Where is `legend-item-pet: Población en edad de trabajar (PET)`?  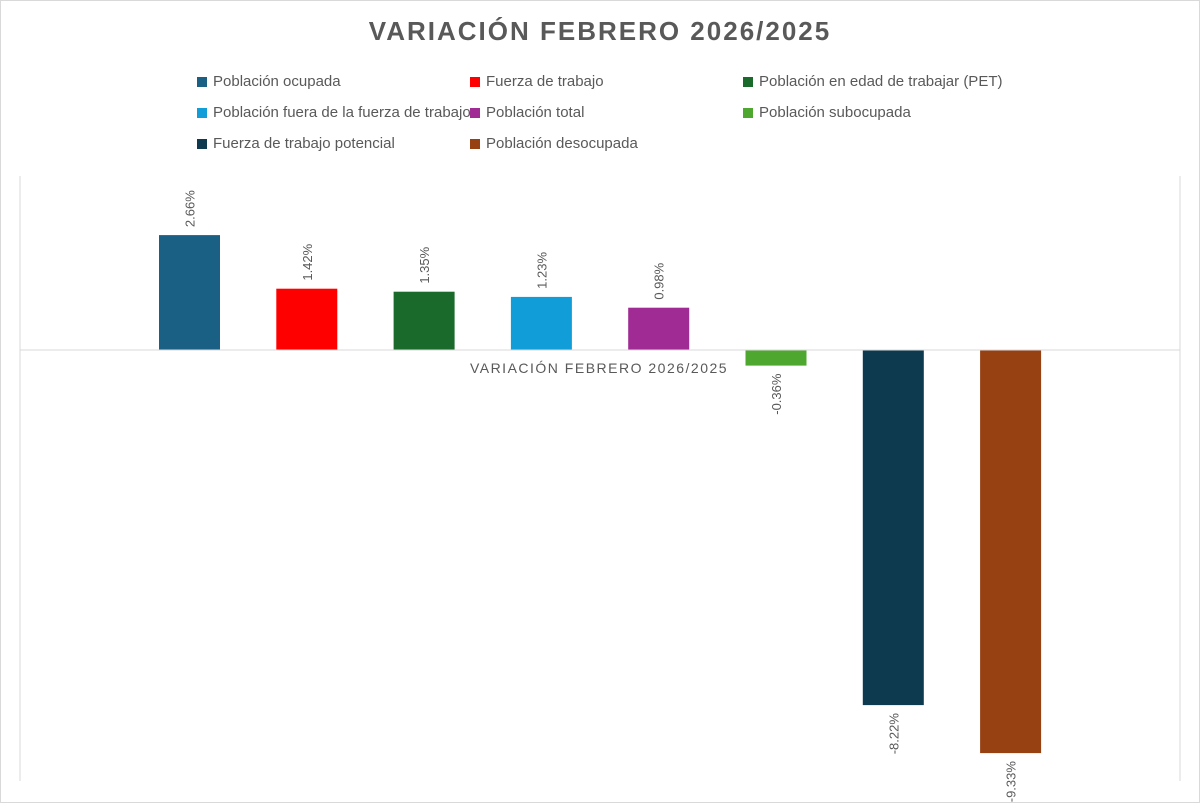 legend-item-pet: Población en edad de trabajar (PET) is located at coordinates (872, 81).